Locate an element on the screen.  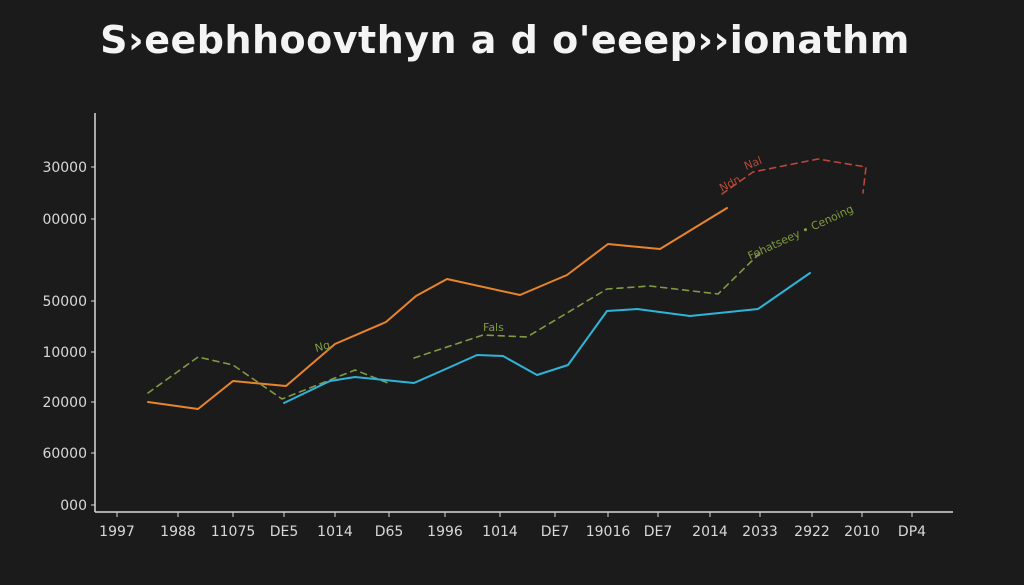
series-blue-solid is located at coordinates (547, 338).